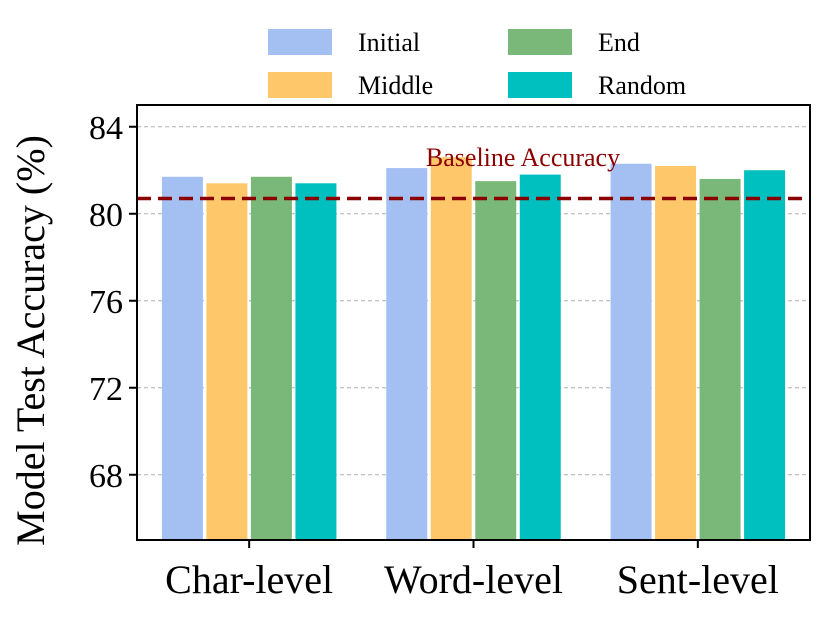  Describe the element at coordinates (720, 359) in the screenshot. I see `bar-end-sent-level` at that location.